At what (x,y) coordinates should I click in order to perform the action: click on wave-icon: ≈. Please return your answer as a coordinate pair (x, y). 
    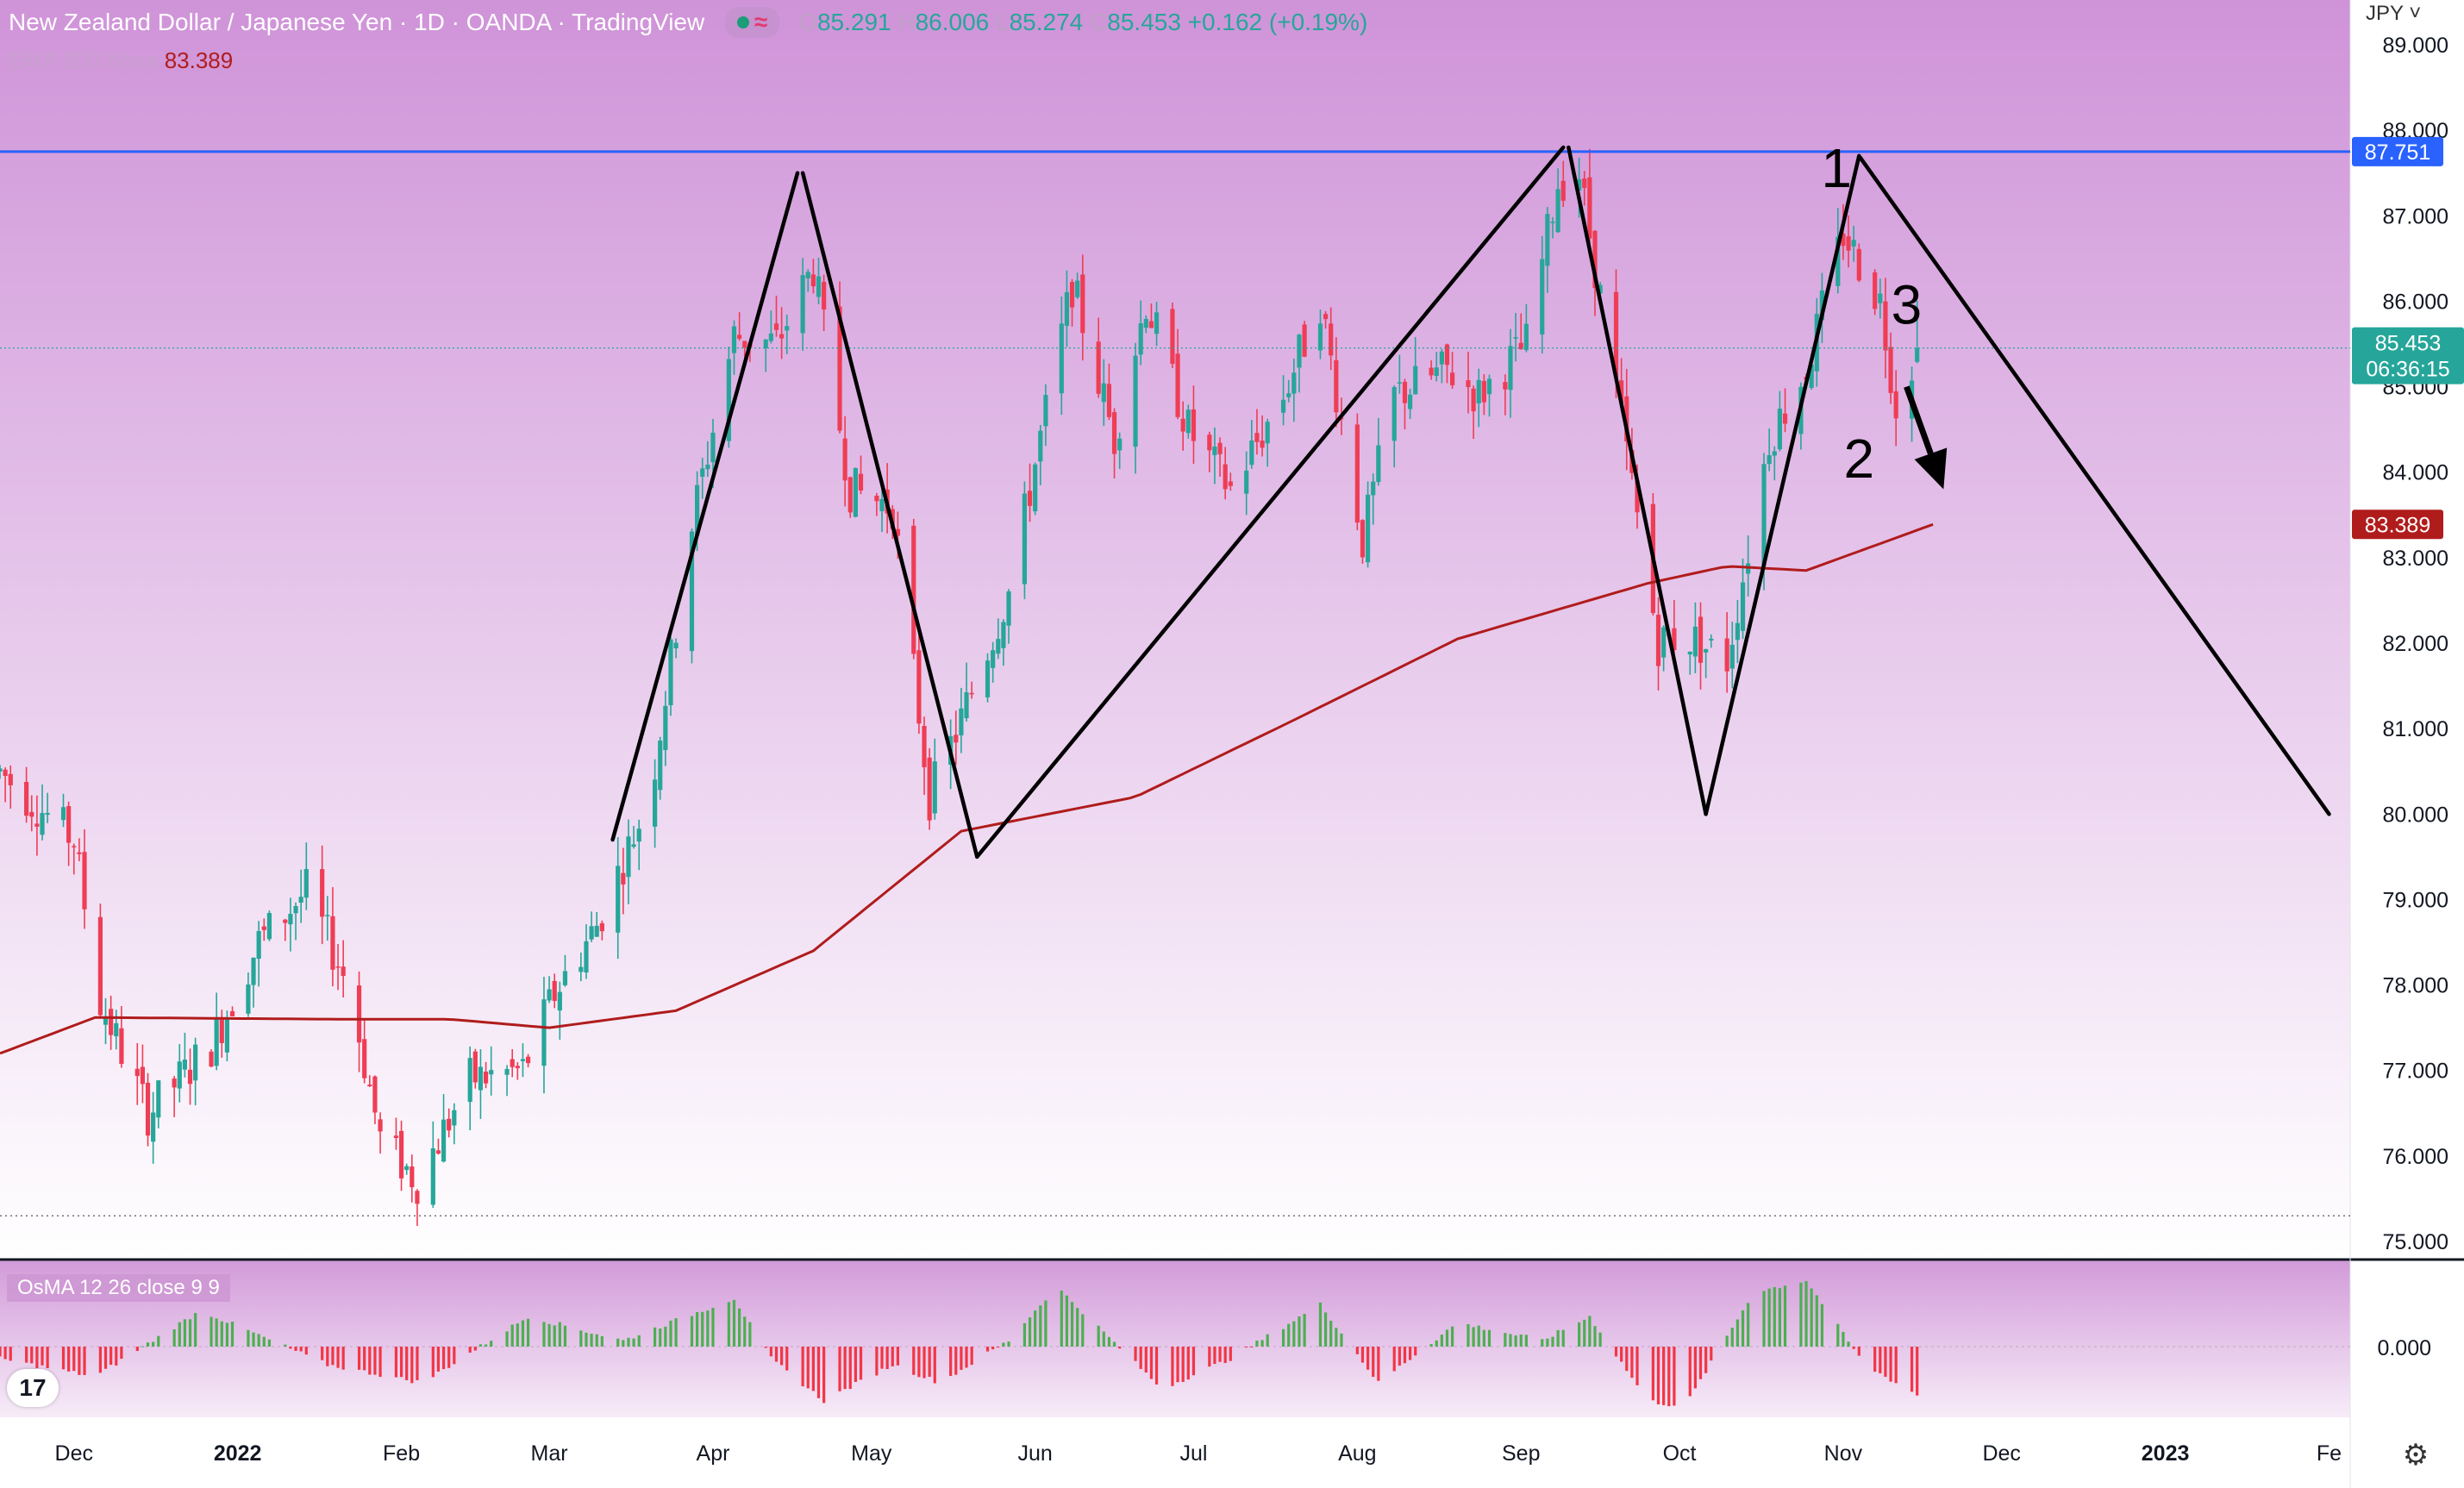
    Looking at the image, I should click on (761, 22).